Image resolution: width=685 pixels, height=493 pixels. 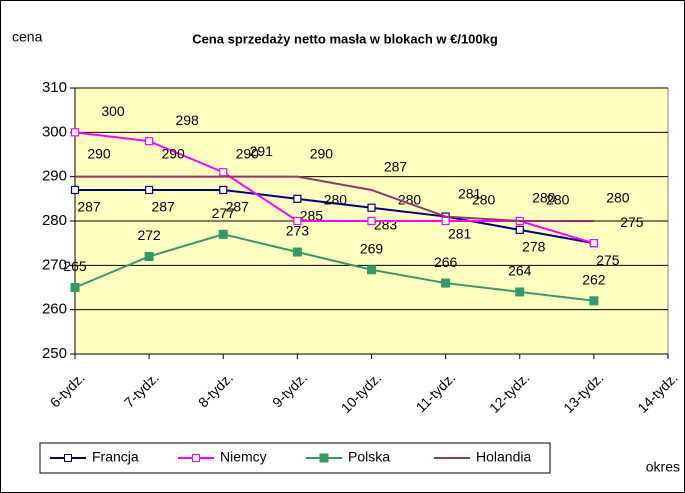 I want to click on legend-label: Niemcy, so click(x=243, y=457).